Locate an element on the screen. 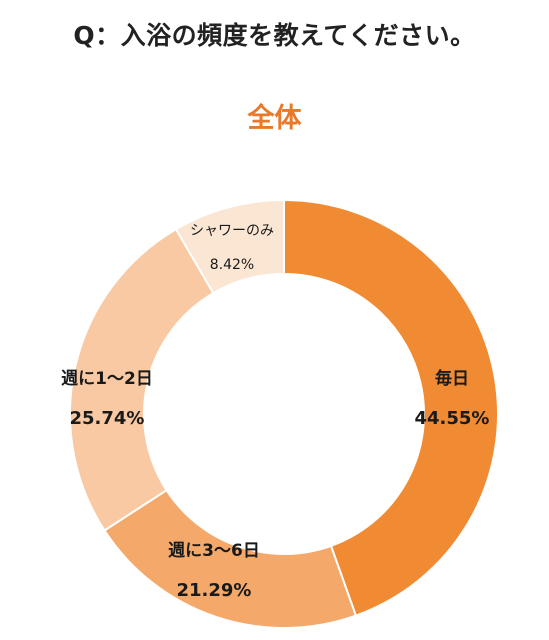 This screenshot has height=640, width=549. slice-value-1: 21.29% is located at coordinates (214, 590).